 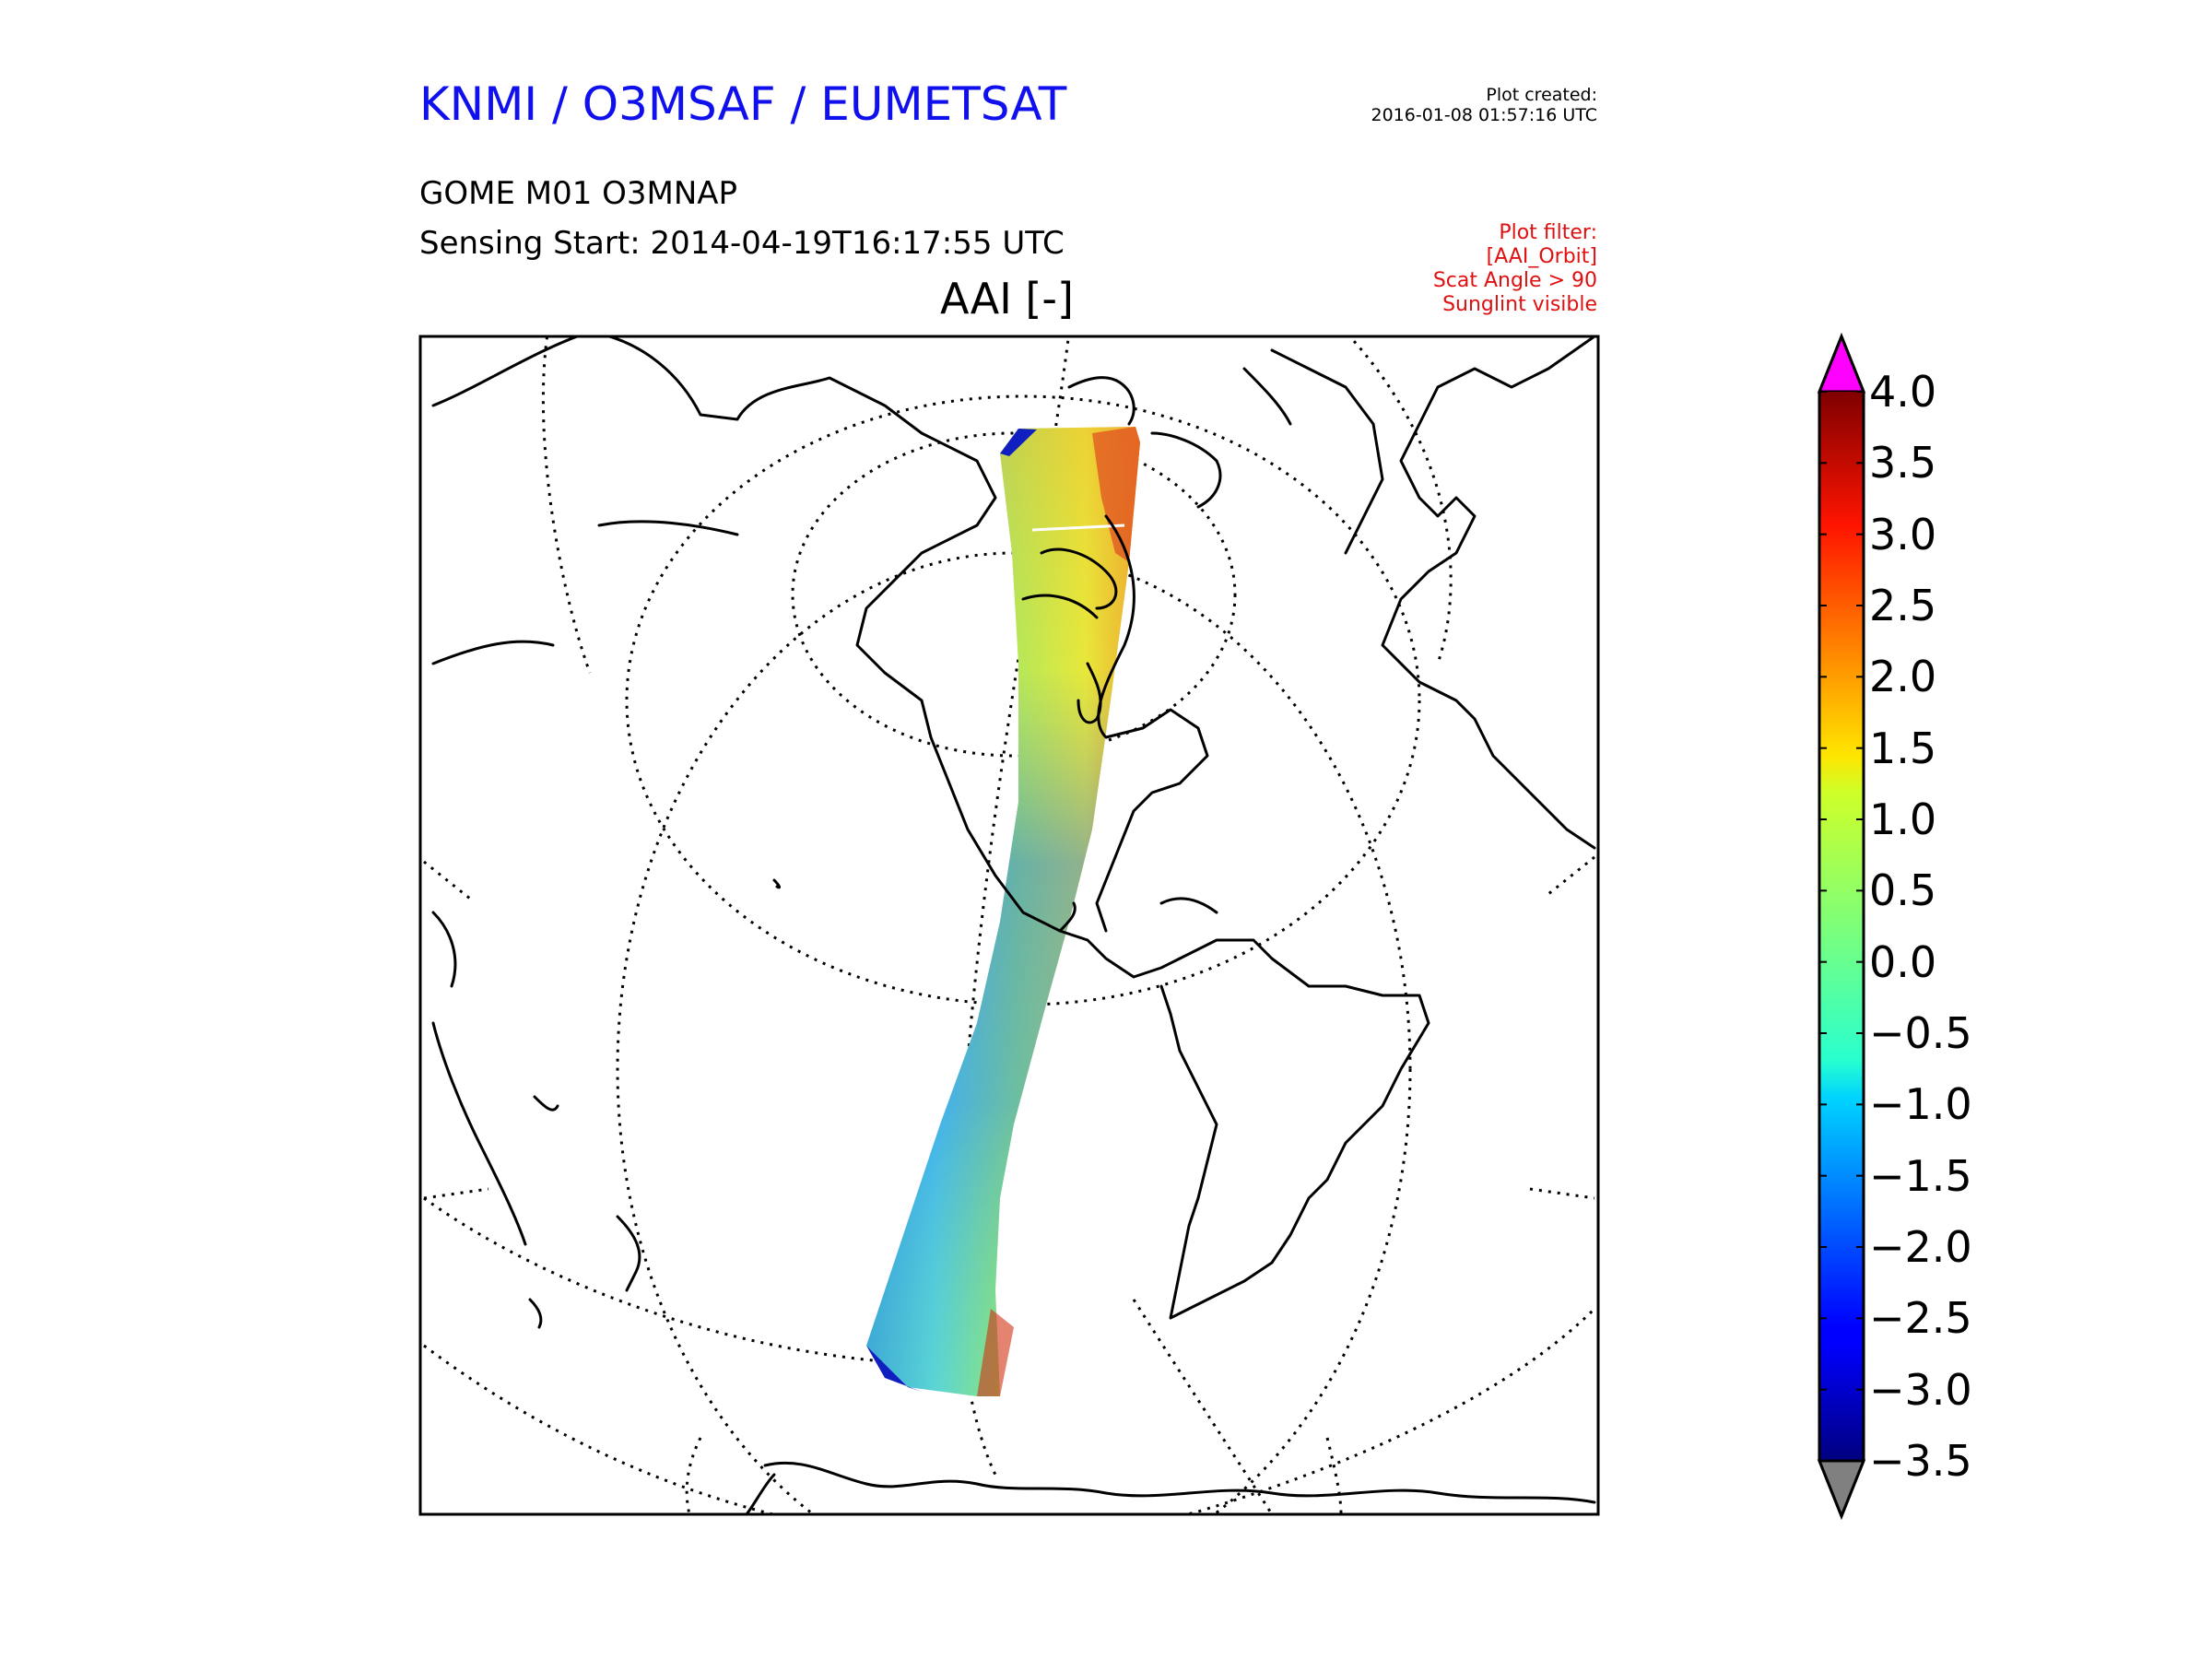 I want to click on colorbar-ticks, so click(x=1841, y=926).